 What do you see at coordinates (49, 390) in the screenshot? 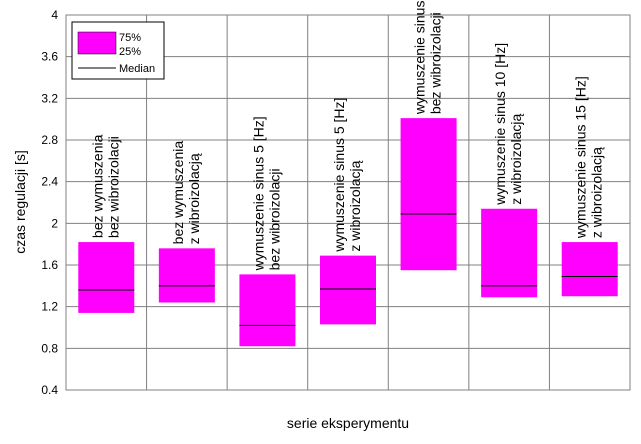
I see `y-tick-label: 0.4` at bounding box center [49, 390].